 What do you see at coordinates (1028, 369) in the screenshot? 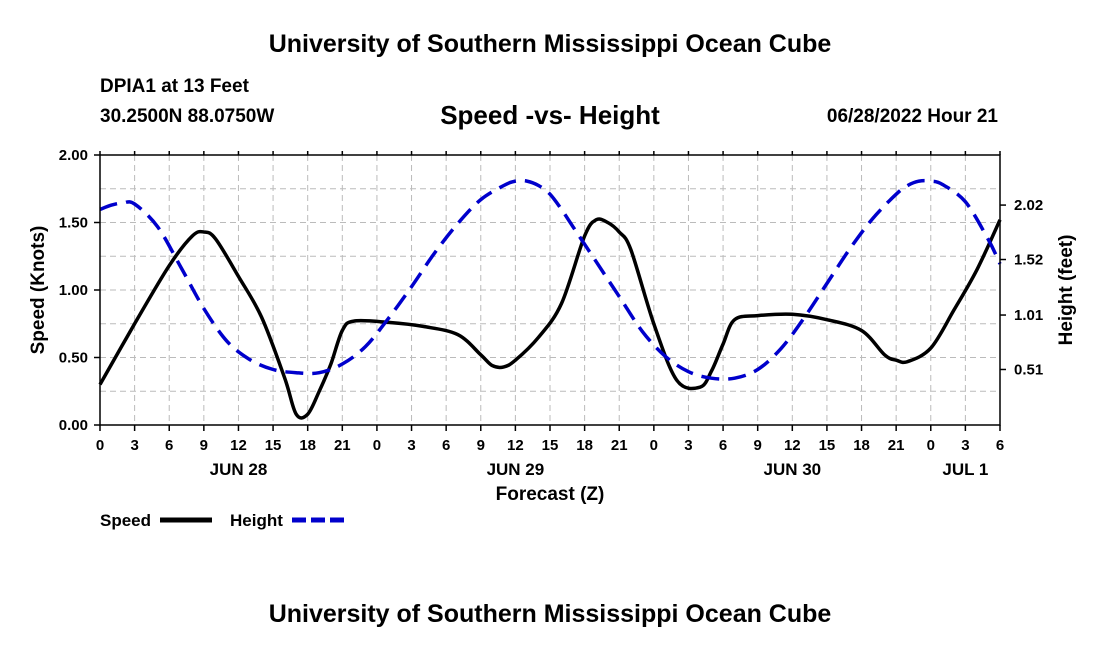
I see `y2-tick-label: 0.51` at bounding box center [1028, 369].